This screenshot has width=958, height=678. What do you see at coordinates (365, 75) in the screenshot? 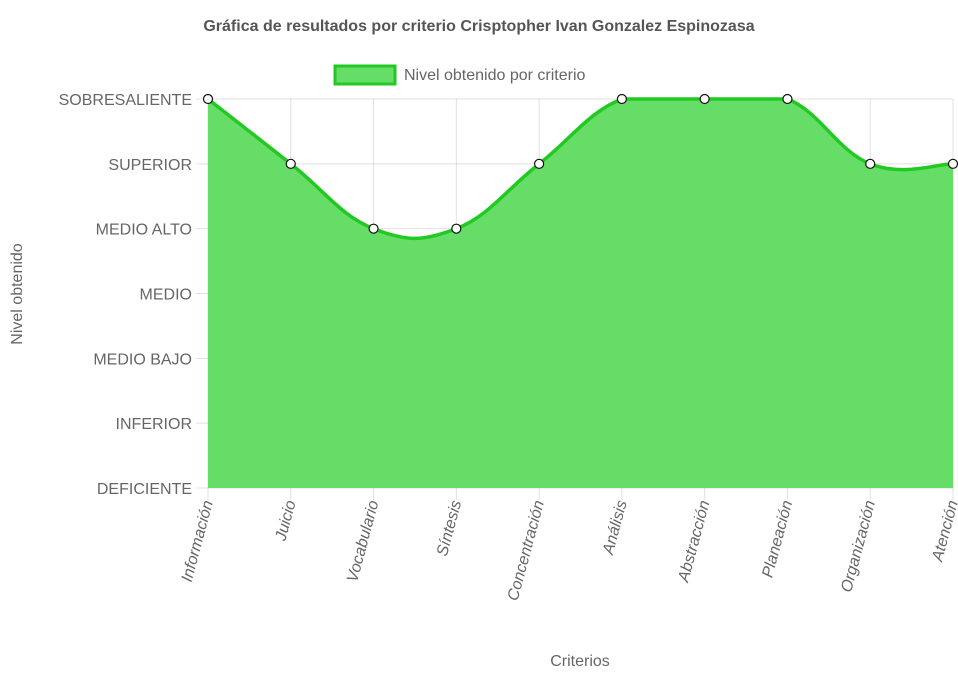
I see `legend-swatch` at bounding box center [365, 75].